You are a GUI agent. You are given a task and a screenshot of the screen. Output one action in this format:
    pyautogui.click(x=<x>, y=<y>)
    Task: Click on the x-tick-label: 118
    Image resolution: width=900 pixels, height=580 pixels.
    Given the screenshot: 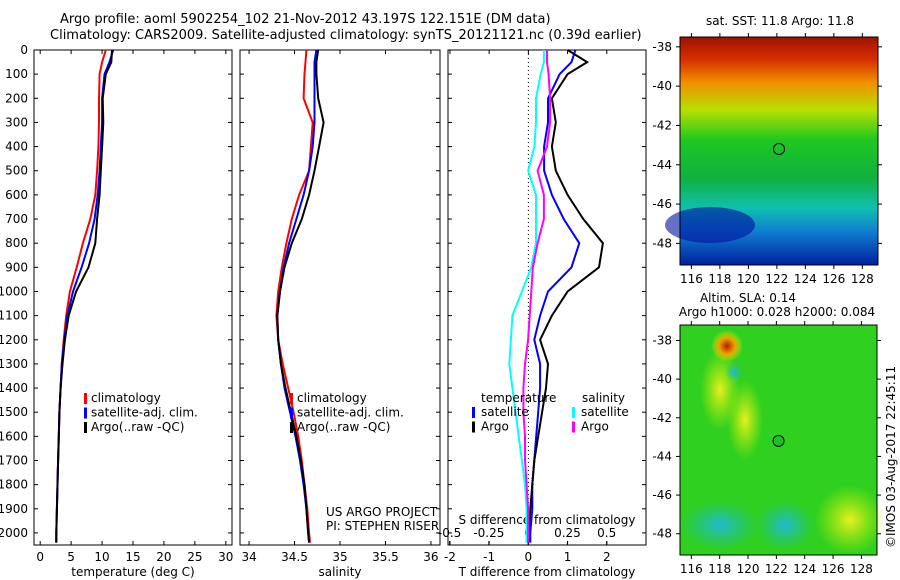 What is the action you would take?
    pyautogui.click(x=719, y=569)
    